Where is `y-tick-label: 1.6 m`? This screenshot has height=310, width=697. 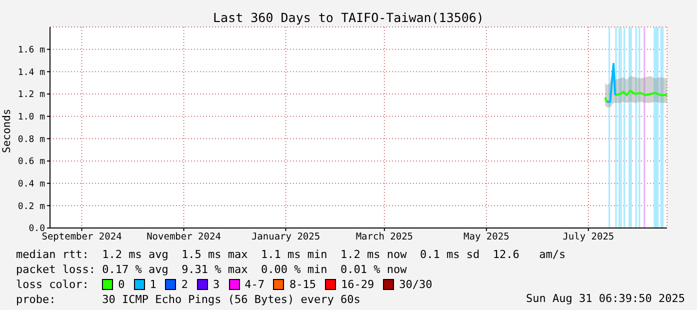 y-tick-label: 1.6 m is located at coordinates (31, 51).